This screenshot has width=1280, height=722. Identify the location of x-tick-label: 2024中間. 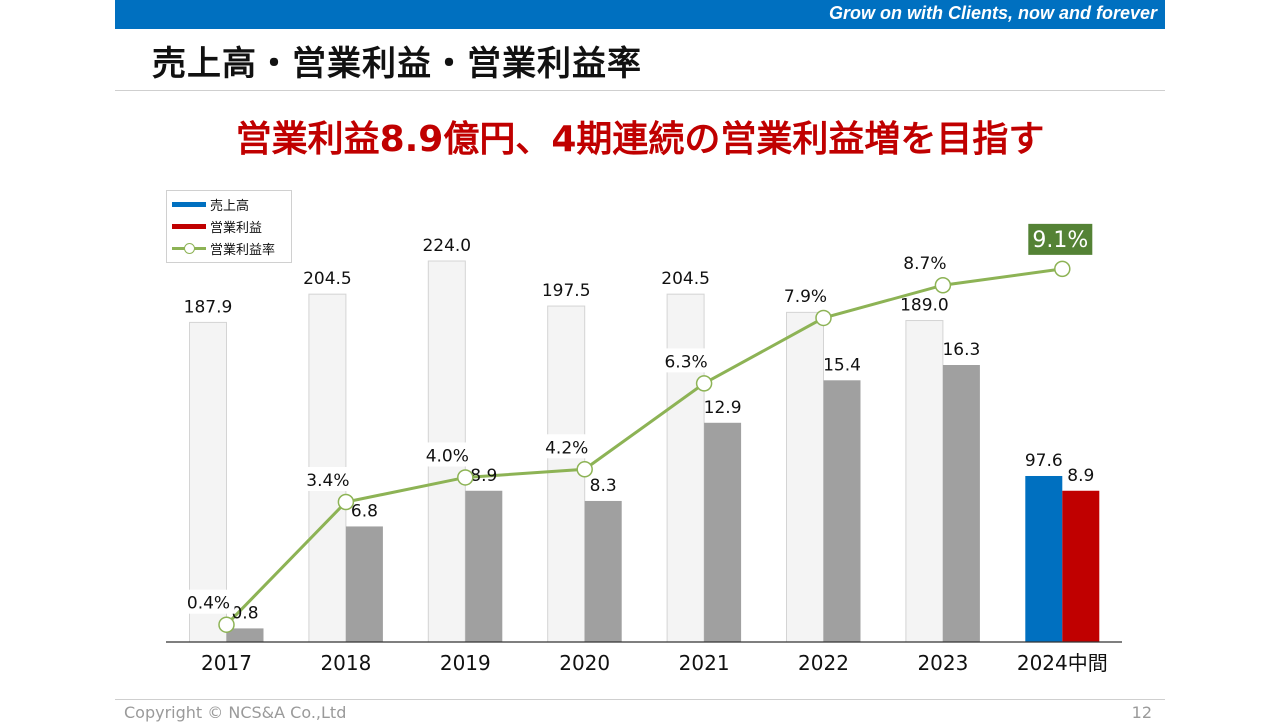
(1062, 663).